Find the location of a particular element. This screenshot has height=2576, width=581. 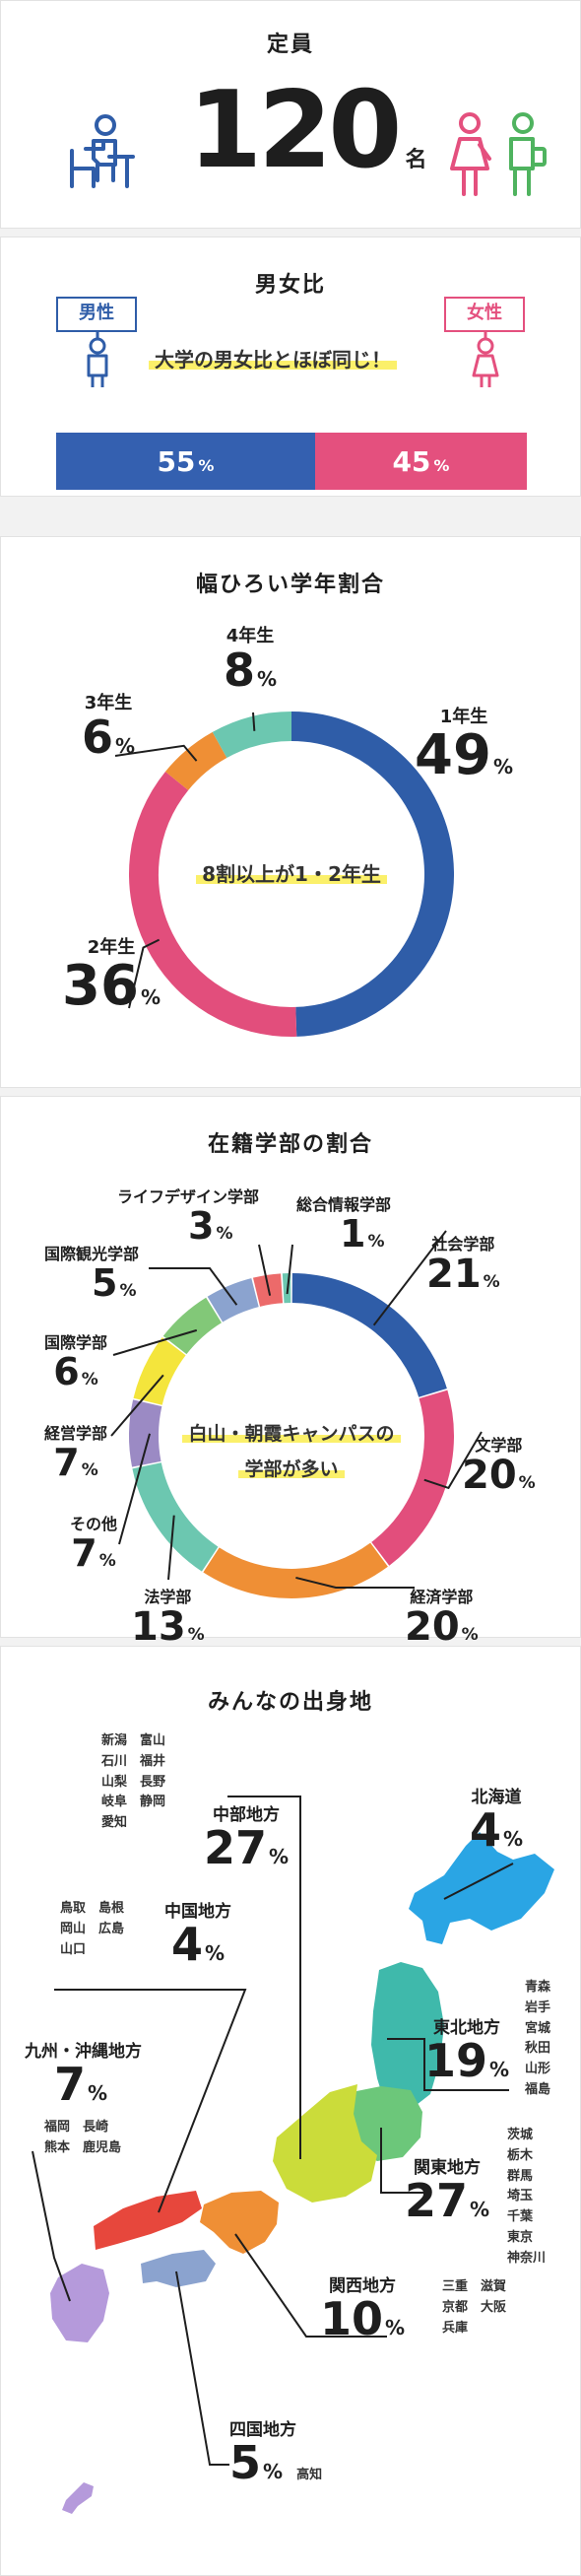

faculty-leader-intl is located at coordinates (155, 1342).